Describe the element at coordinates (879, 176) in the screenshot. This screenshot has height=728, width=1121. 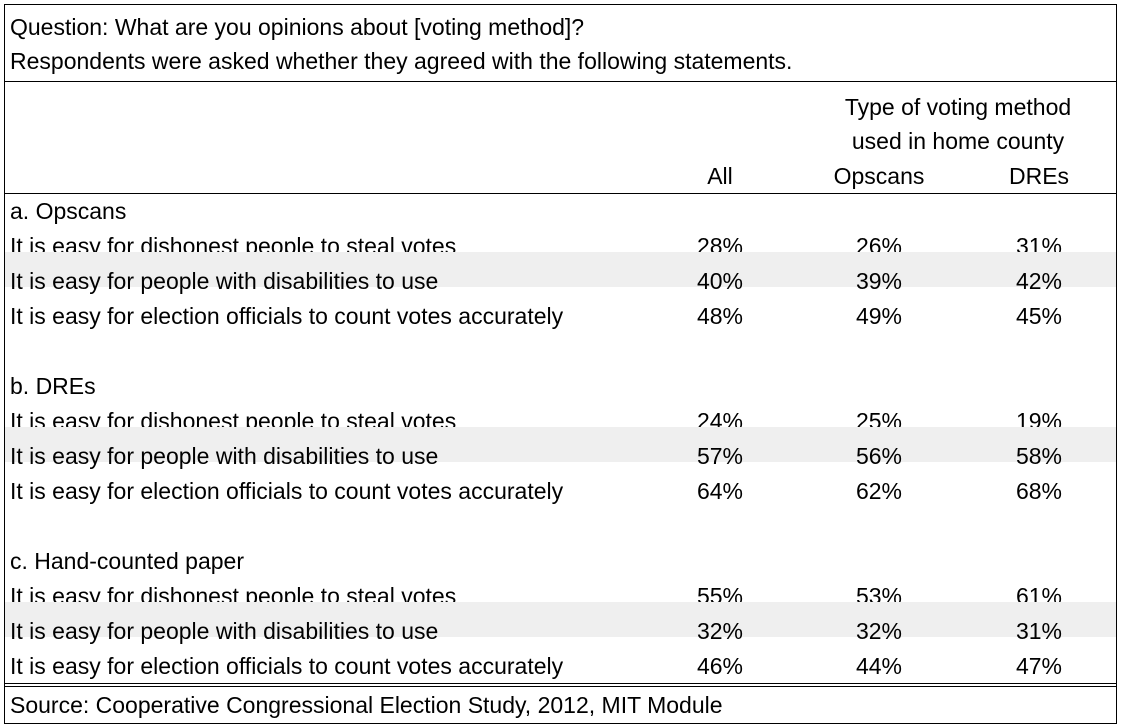
I see `column-label: Opscans` at that location.